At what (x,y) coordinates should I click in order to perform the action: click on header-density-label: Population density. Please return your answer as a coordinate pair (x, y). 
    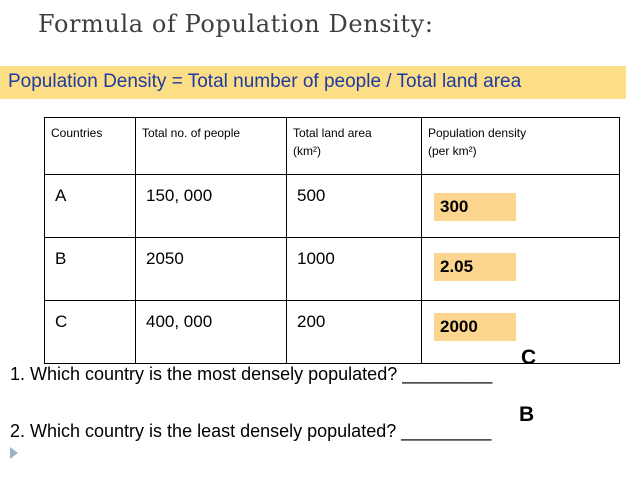
    Looking at the image, I should click on (477, 133).